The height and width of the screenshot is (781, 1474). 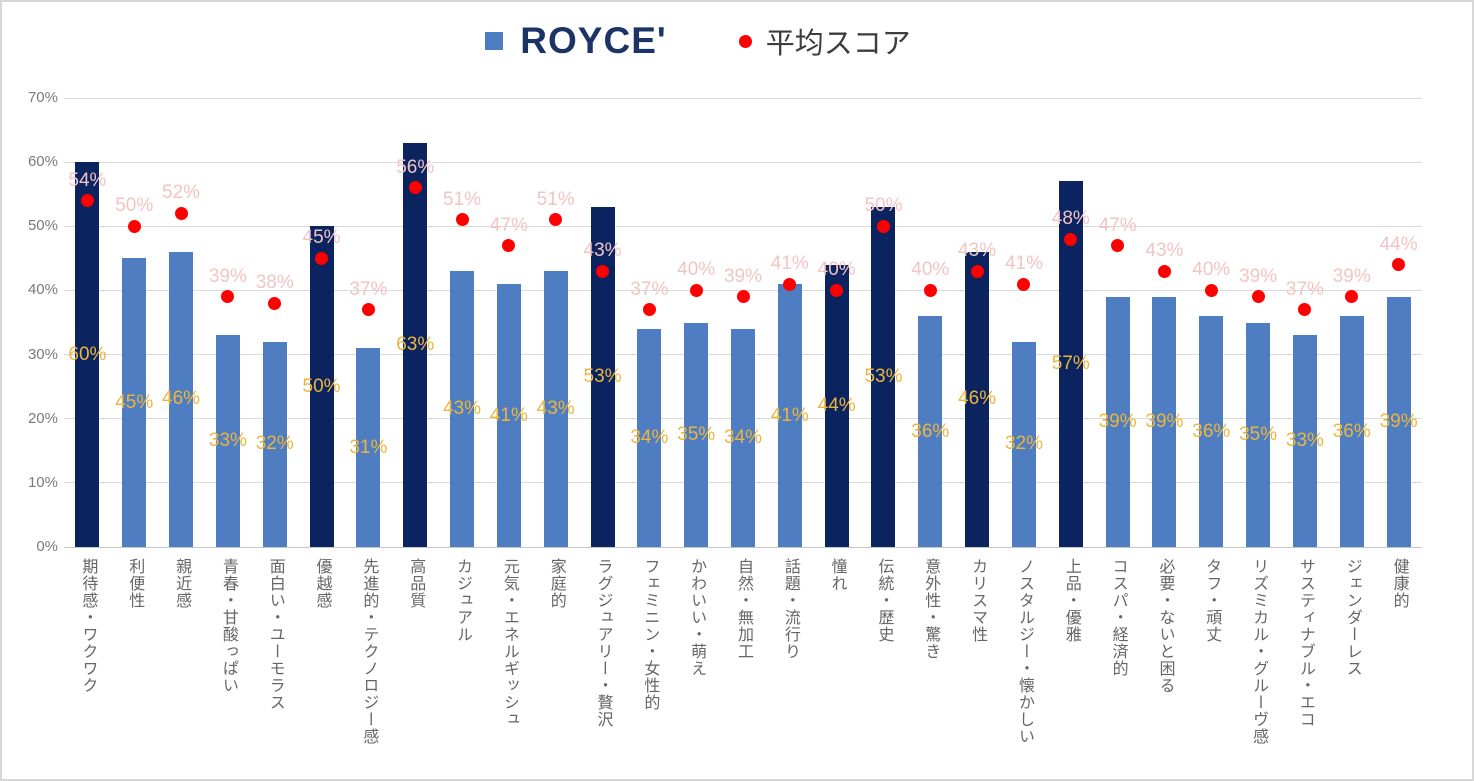 What do you see at coordinates (88, 626) in the screenshot?
I see `category-label: 期待感・ワクワク` at bounding box center [88, 626].